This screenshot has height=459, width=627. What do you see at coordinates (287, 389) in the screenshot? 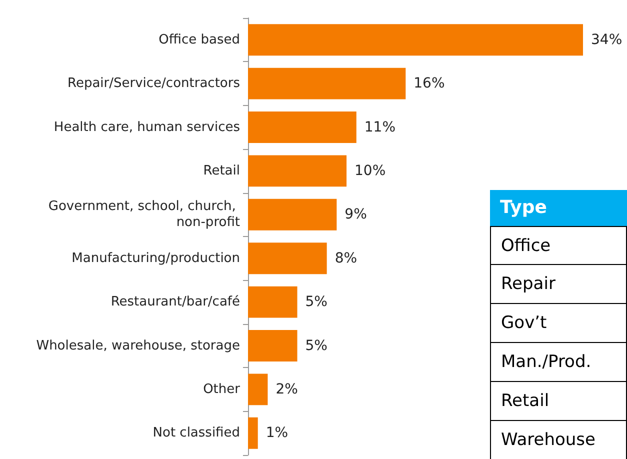
I see `data-label: 2%` at bounding box center [287, 389].